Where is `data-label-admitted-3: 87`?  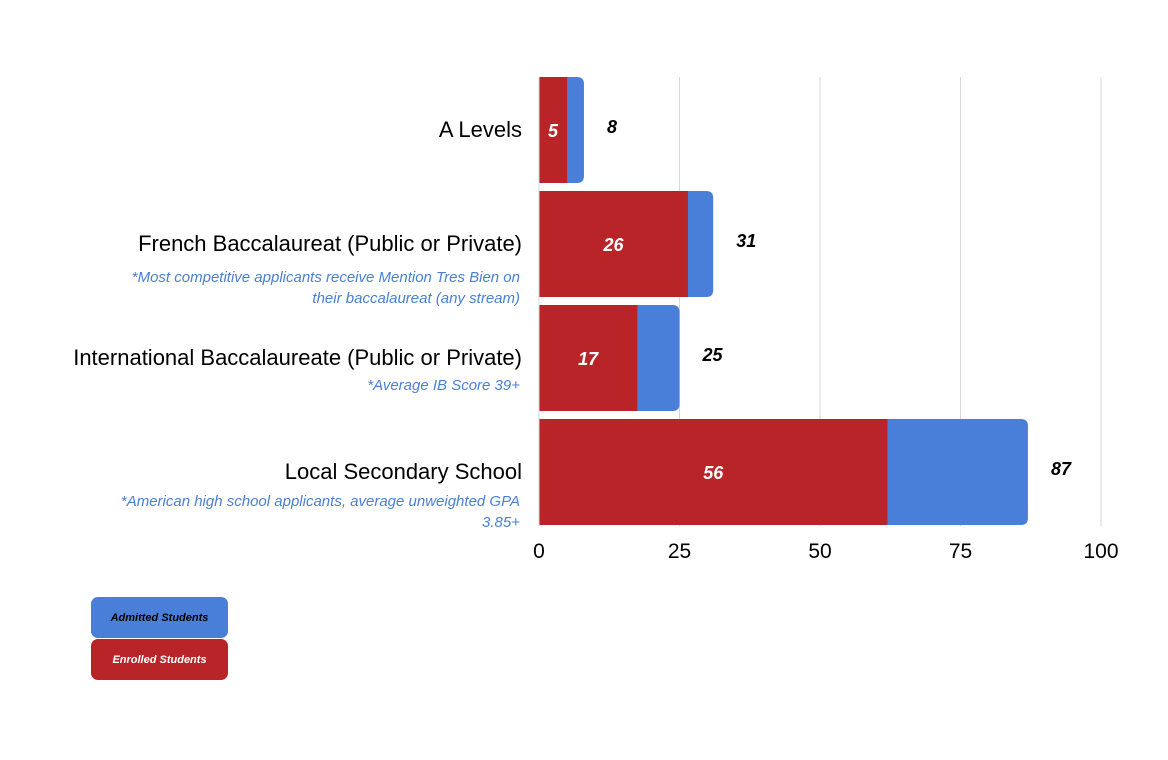
data-label-admitted-3: 87 is located at coordinates (1061, 469).